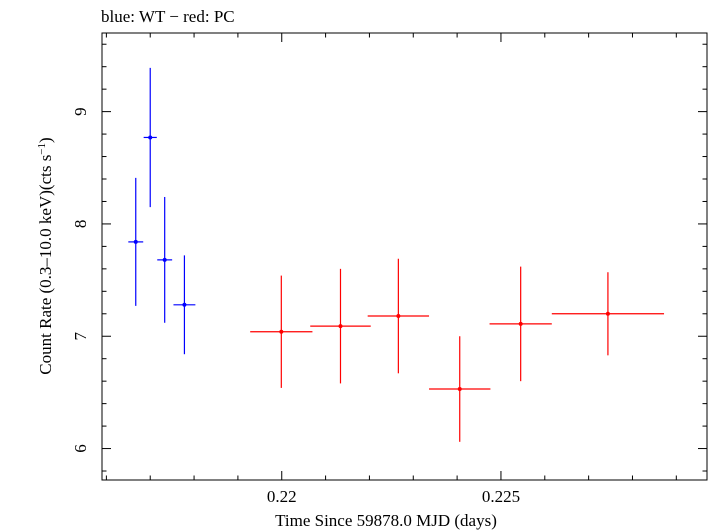 The width and height of the screenshot is (709, 532). I want to click on y-axis-label-superscript: −1, so click(42, 149).